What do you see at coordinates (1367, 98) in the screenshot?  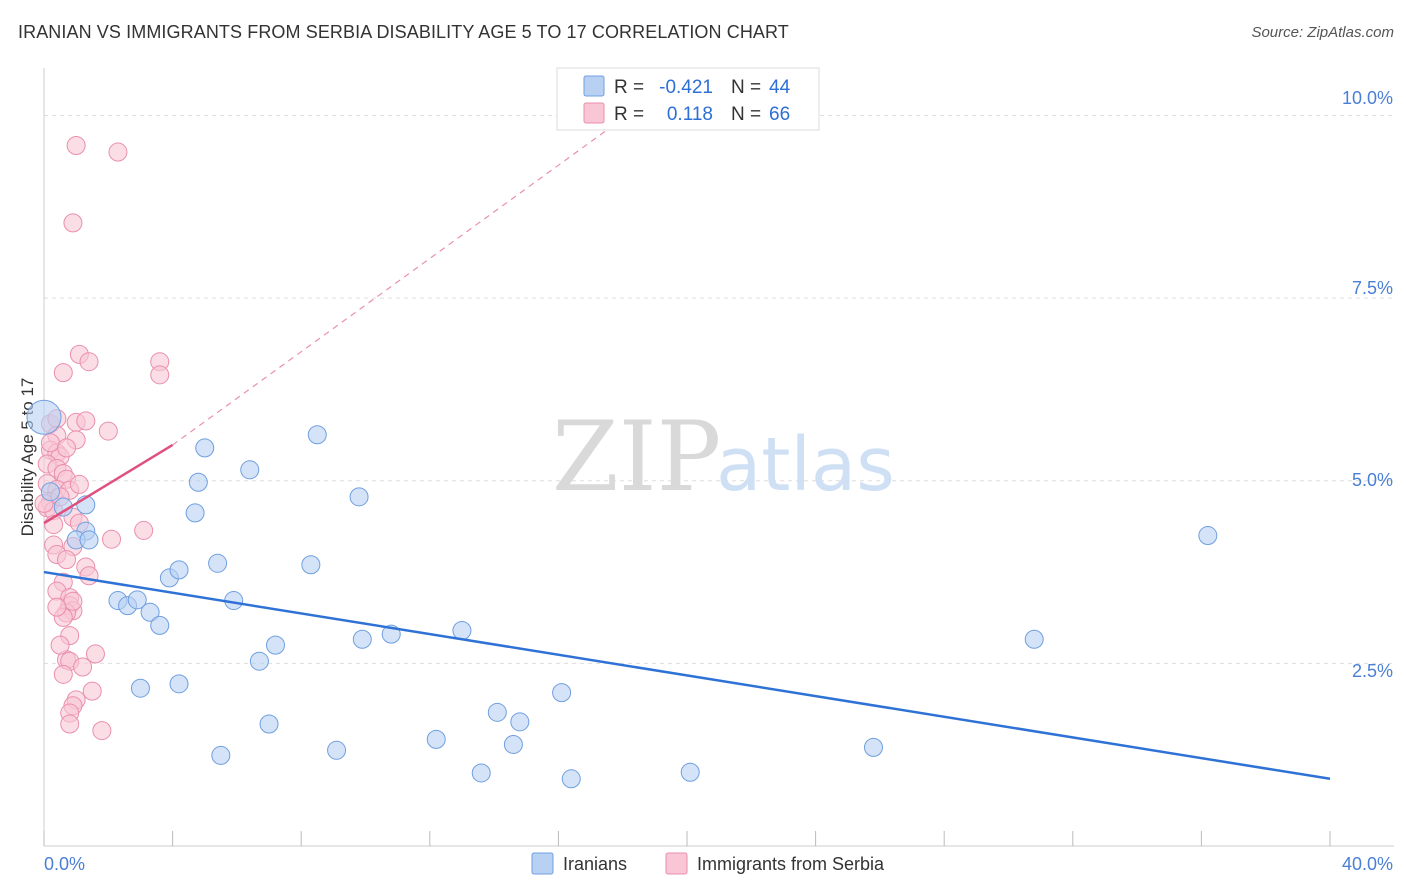 I see `y-tick-label: 10.0%` at bounding box center [1367, 98].